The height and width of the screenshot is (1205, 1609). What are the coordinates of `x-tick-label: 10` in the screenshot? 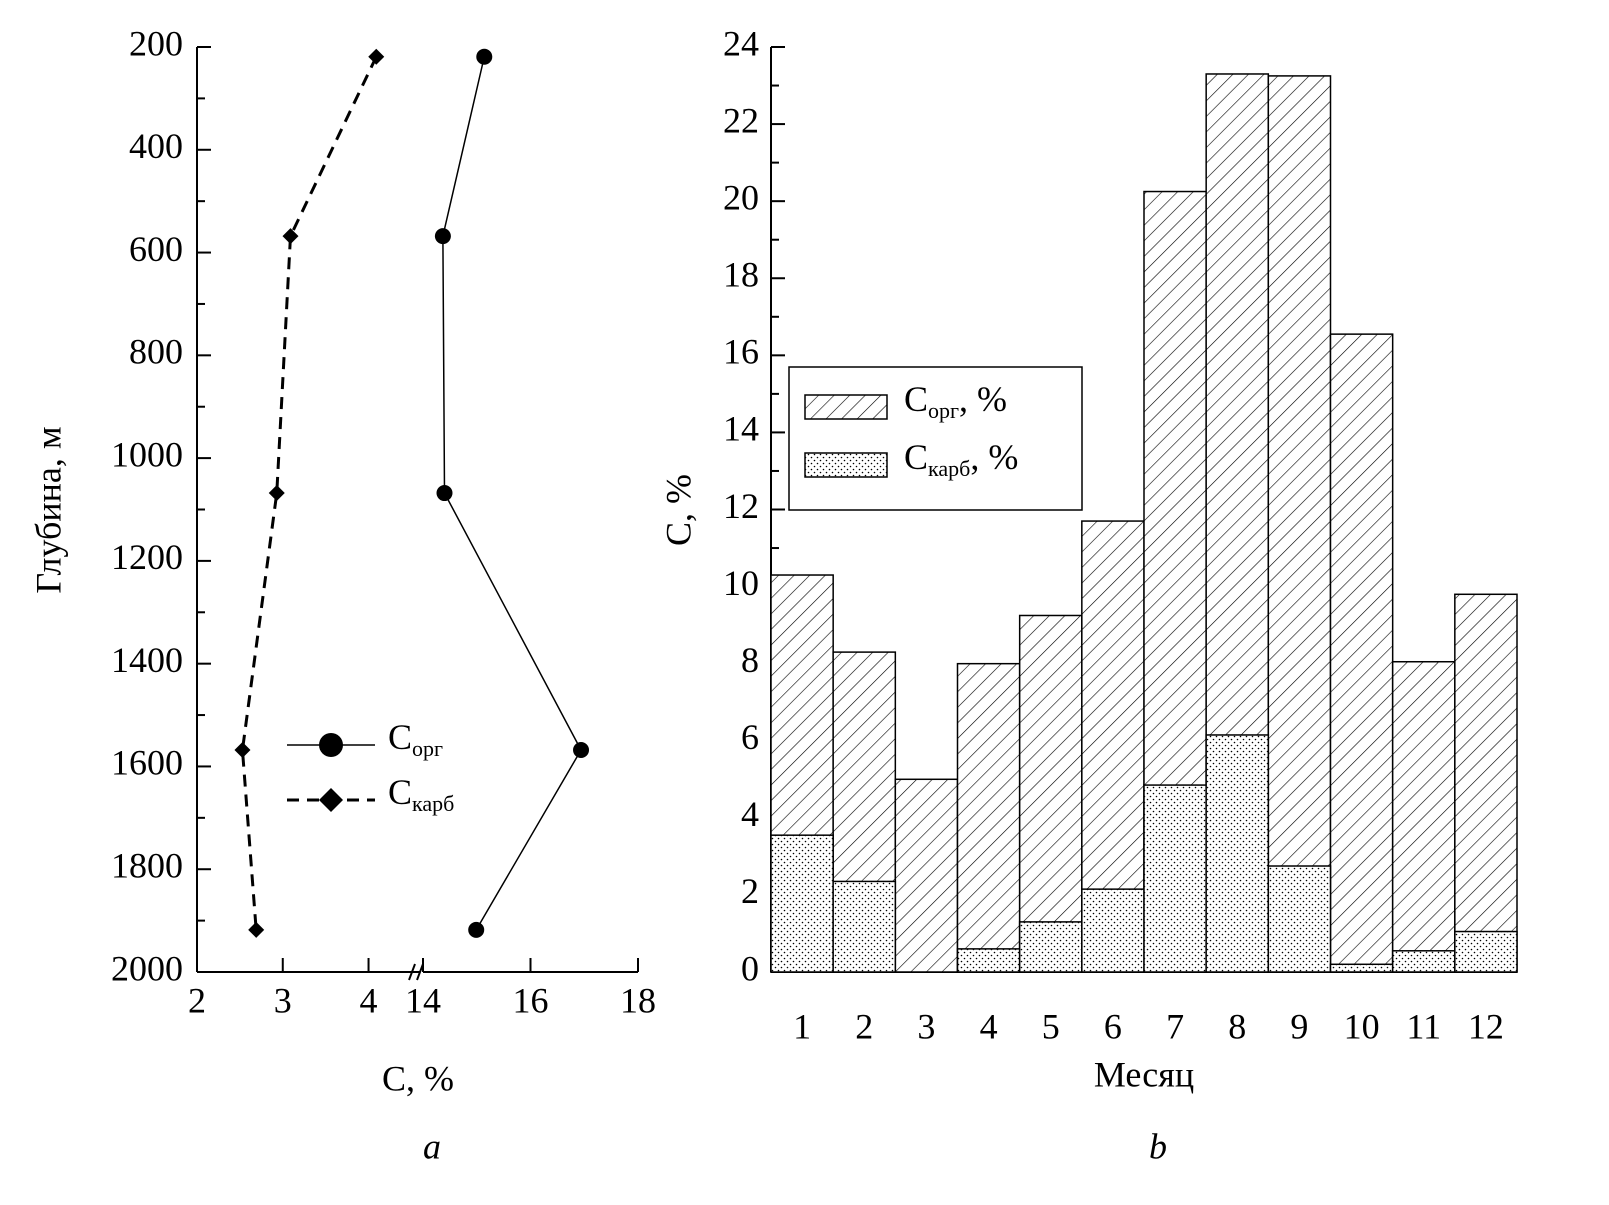 It's located at (1362, 1026).